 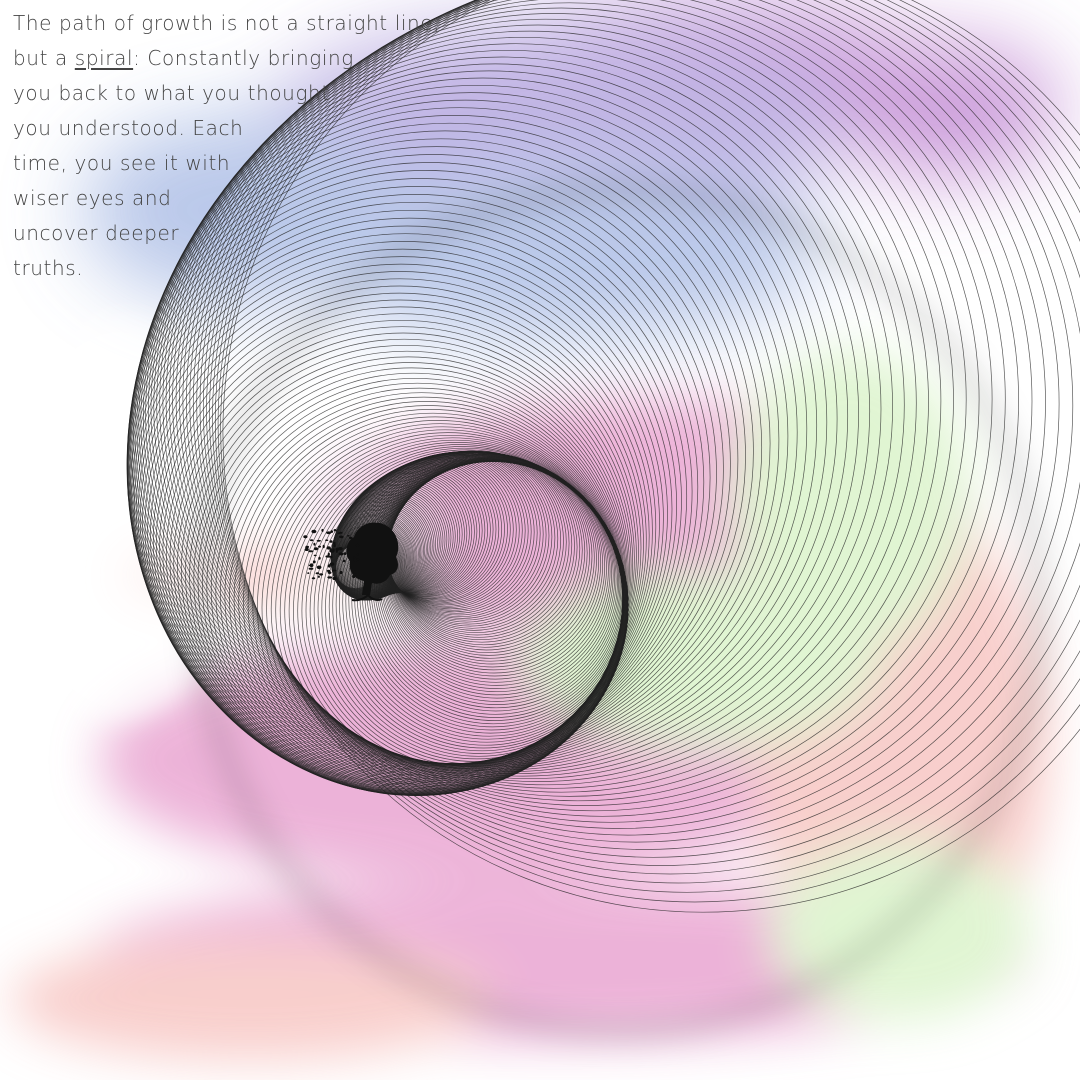 What do you see at coordinates (850, 500) in the screenshot?
I see `wash-green-right` at bounding box center [850, 500].